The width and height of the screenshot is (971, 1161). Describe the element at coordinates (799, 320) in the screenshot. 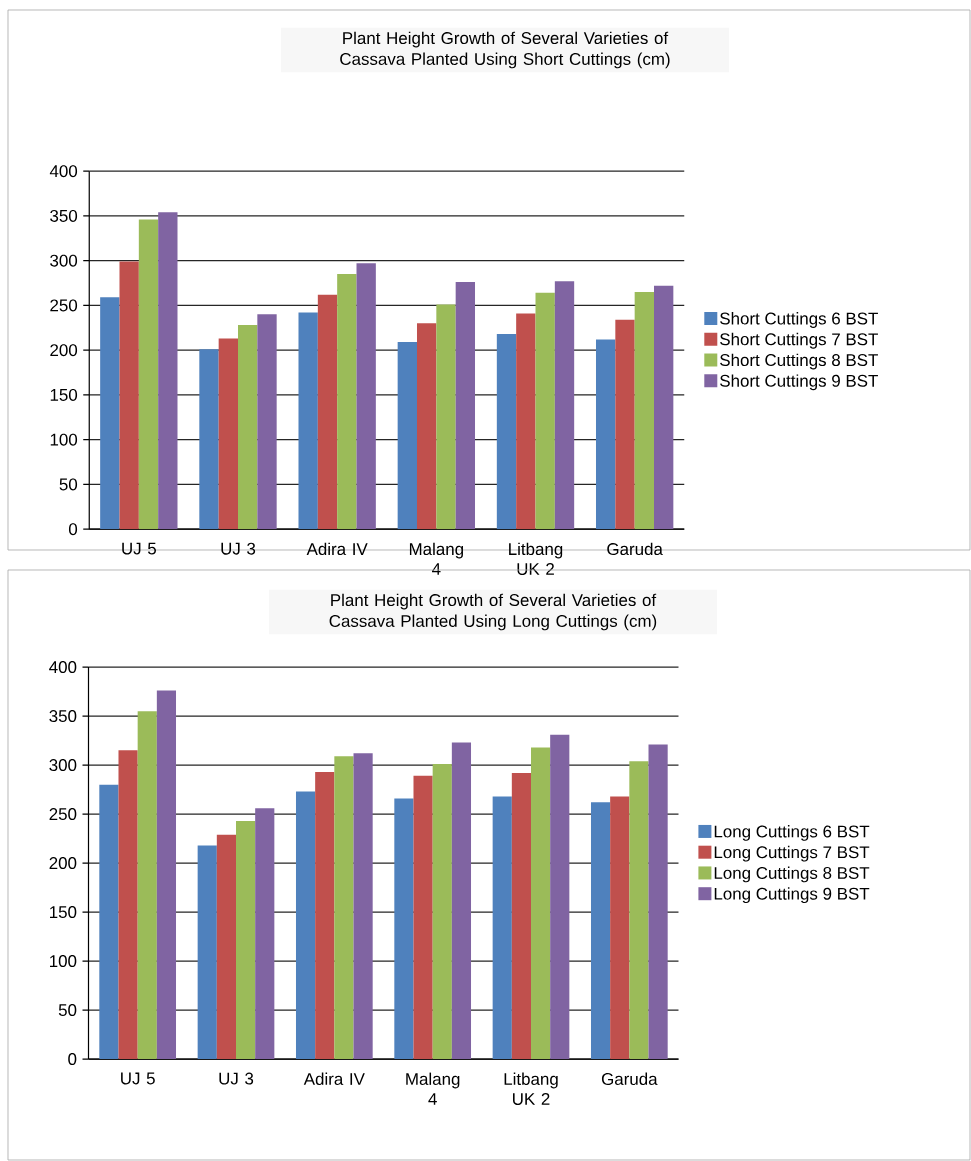

I see `legend-label: Short Cuttings 6 BST` at that location.